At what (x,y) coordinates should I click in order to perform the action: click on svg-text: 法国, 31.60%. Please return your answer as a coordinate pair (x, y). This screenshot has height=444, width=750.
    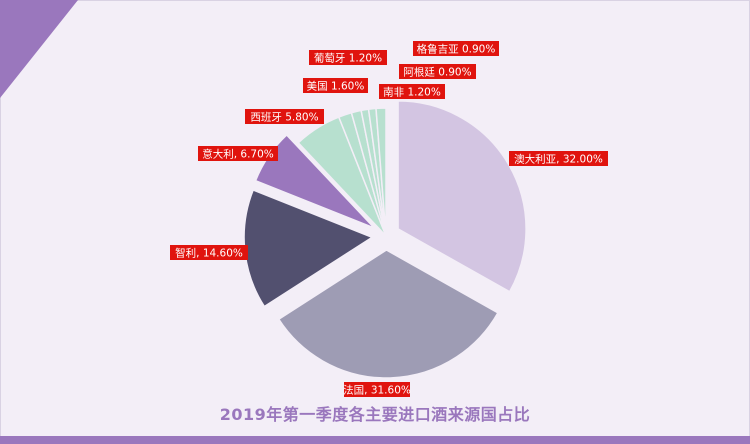
    Looking at the image, I should click on (377, 390).